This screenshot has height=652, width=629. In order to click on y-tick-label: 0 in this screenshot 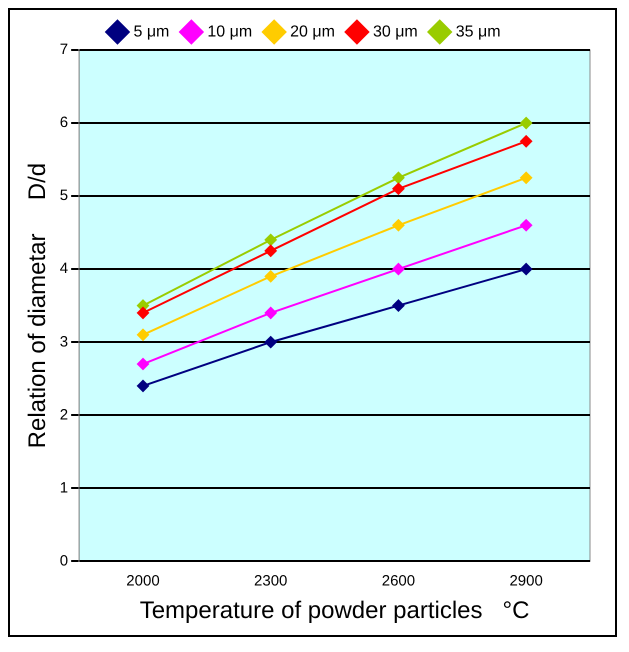, I will do `click(64, 561)`.